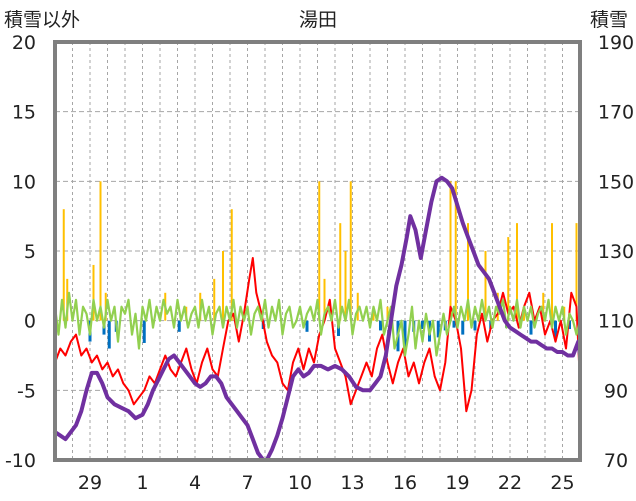  Describe the element at coordinates (24, 113) in the screenshot. I see `left-tick-label: 15` at that location.